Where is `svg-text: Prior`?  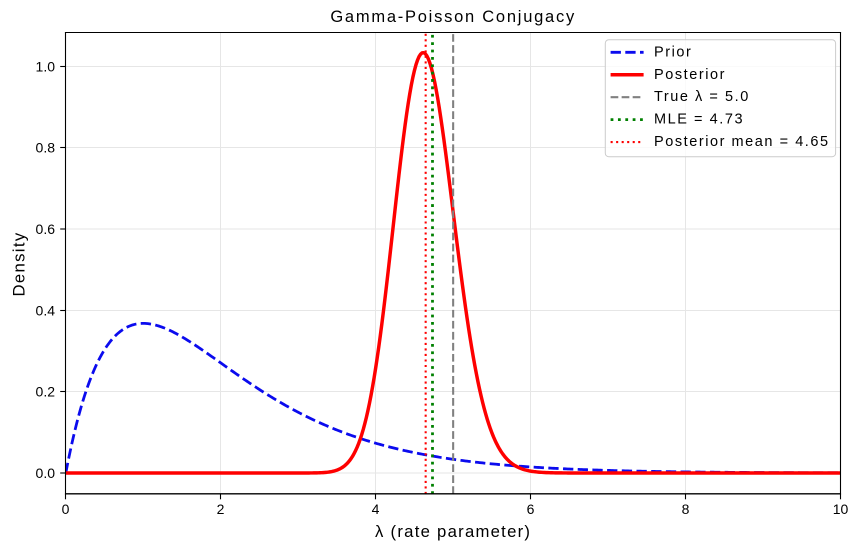 svg-text: Prior is located at coordinates (673, 52).